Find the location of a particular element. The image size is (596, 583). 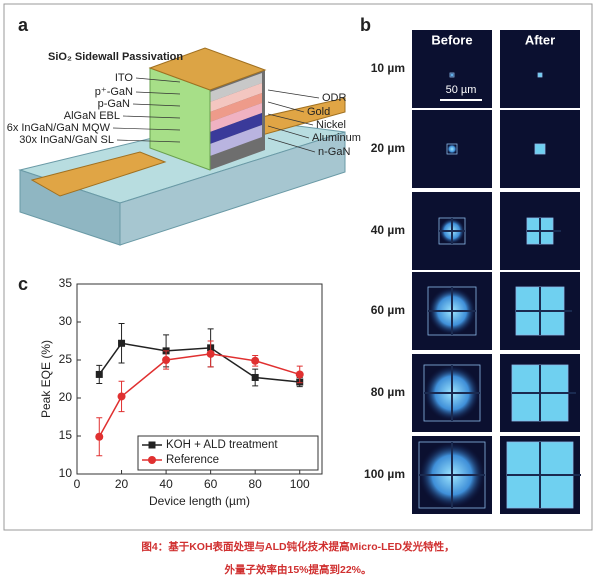

row-label: 60 µm is located at coordinates (388, 310).